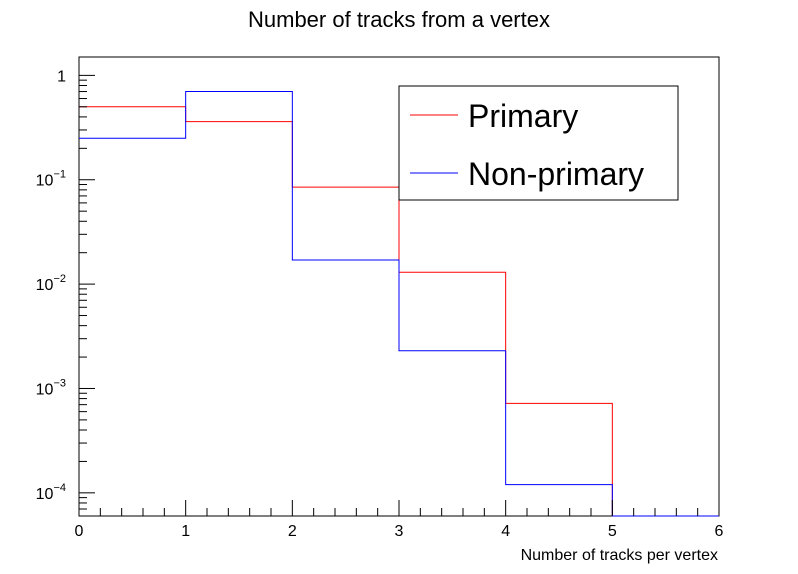 This screenshot has height=574, width=798. I want to click on y-tick-label: 10⁻³, so click(51, 387).